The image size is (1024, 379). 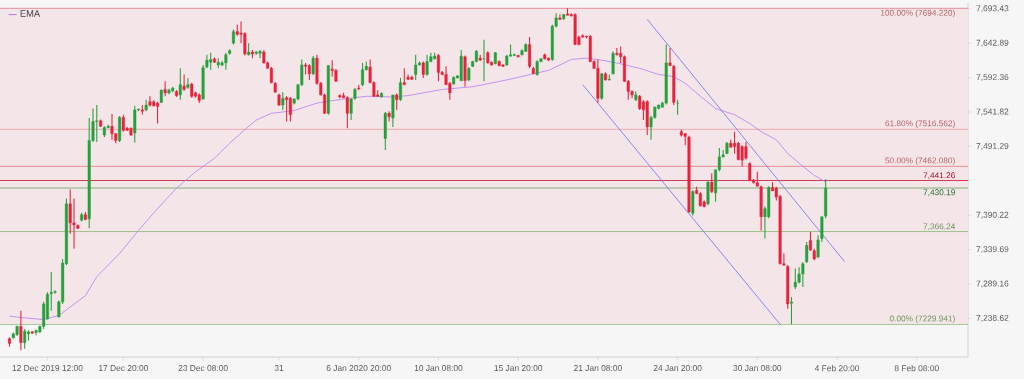 I want to click on x-tick-label: 21 Jan 08:00, so click(x=598, y=368).